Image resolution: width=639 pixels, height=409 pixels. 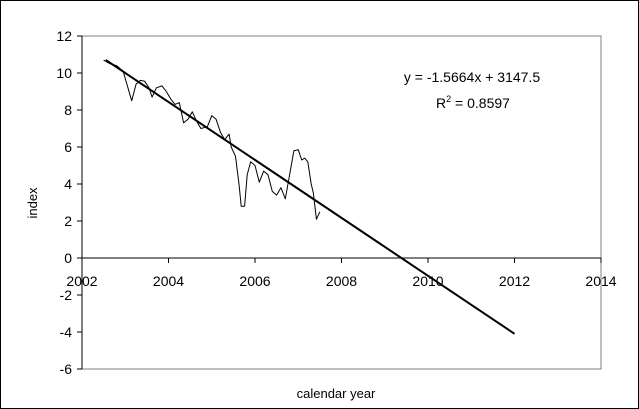 I want to click on r-squared-symbol: R, so click(x=441, y=103).